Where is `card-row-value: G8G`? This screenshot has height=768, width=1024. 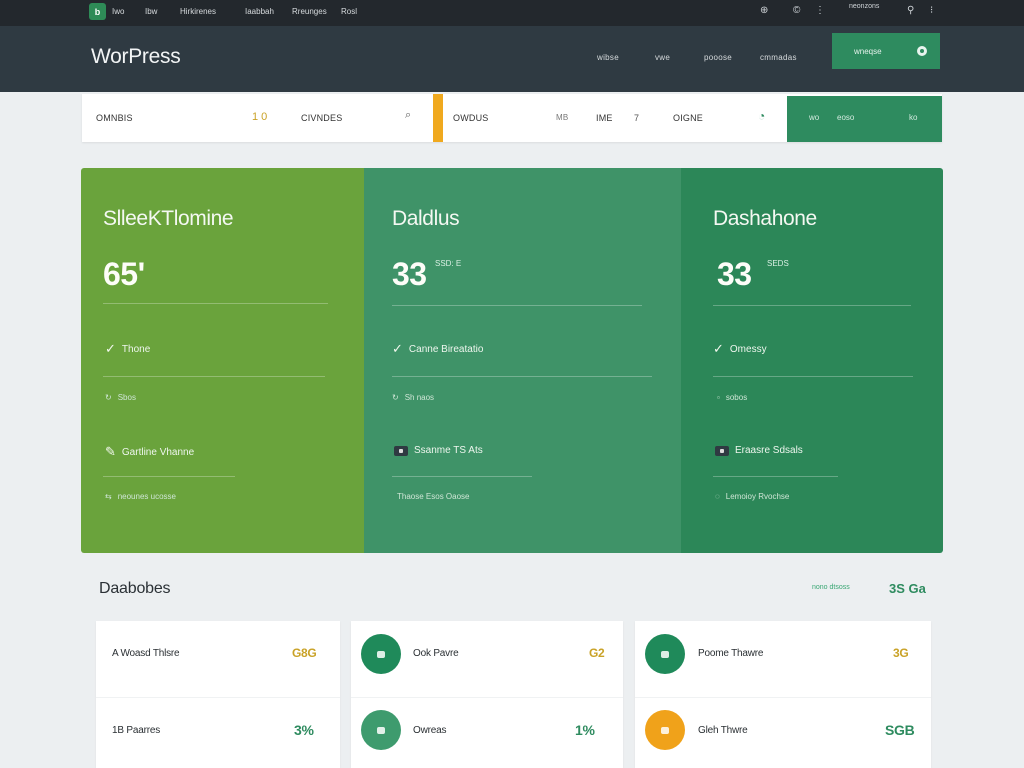 card-row-value: G8G is located at coordinates (304, 653).